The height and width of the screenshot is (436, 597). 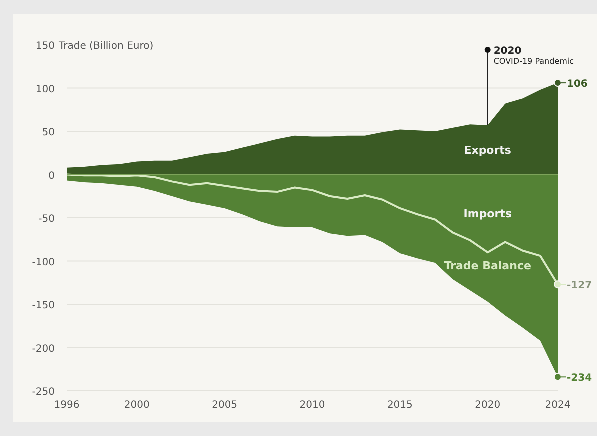 I want to click on y-tick-label: 50, so click(x=48, y=133).